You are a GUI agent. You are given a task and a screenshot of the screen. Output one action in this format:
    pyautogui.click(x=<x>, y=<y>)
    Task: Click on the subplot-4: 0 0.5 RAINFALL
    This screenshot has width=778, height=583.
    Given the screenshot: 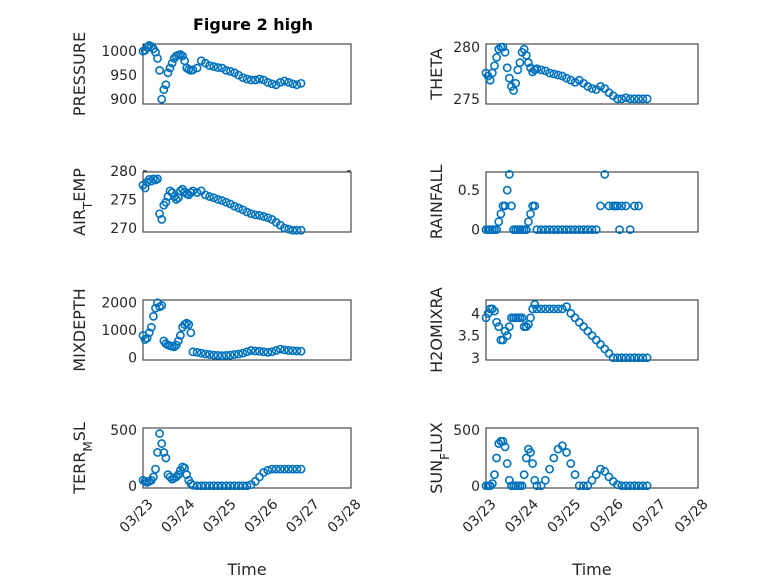 What is the action you would take?
    pyautogui.click(x=563, y=202)
    